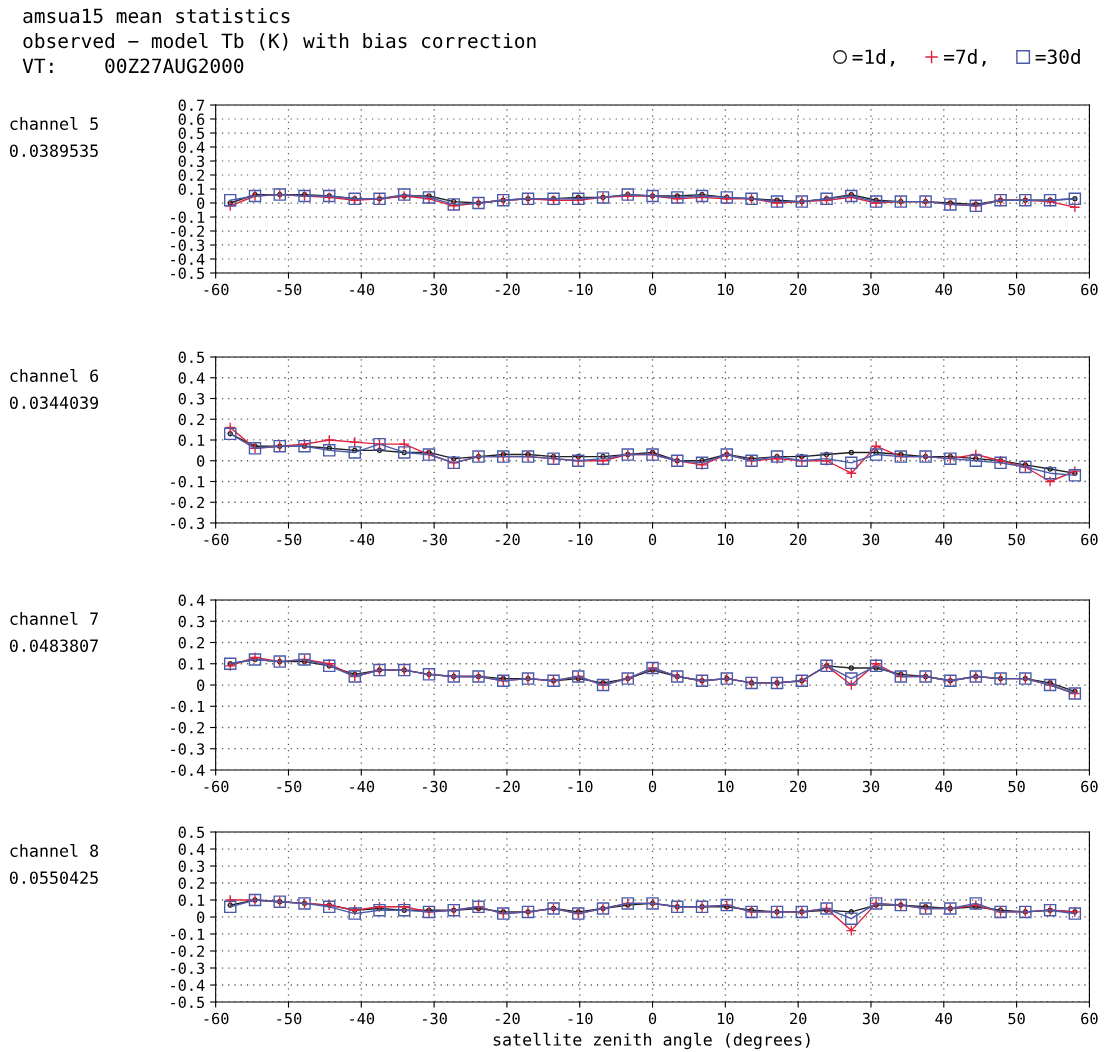 The width and height of the screenshot is (1106, 1052). I want to click on chart-title: amsua15 mean statistics, so click(156, 16).